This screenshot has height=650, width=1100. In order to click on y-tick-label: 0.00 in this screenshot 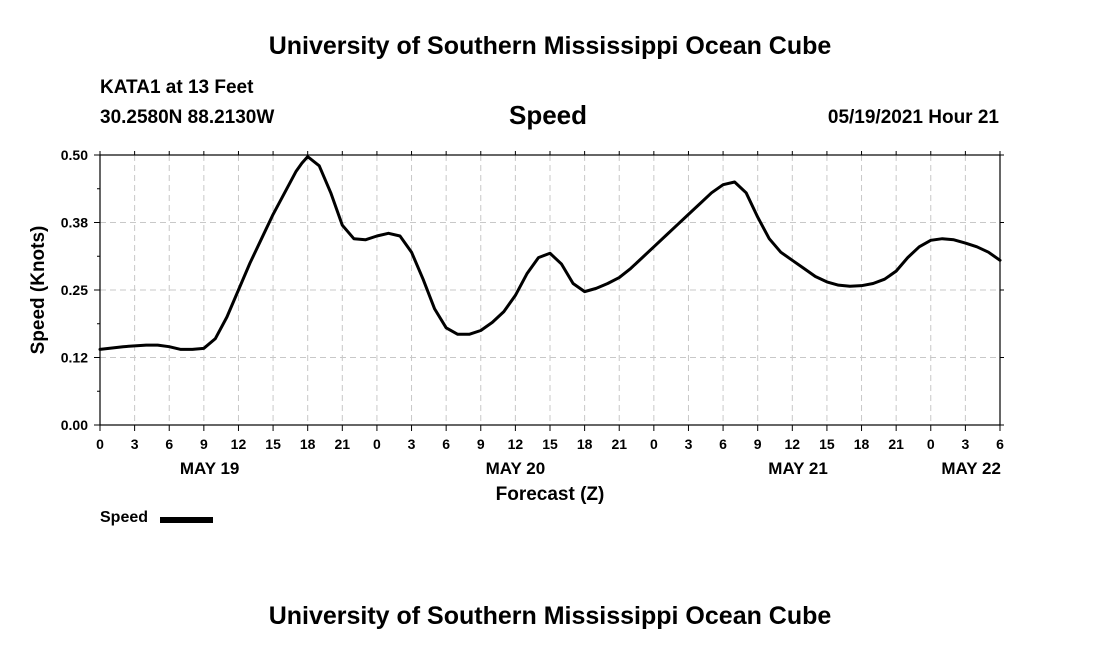, I will do `click(74, 425)`.